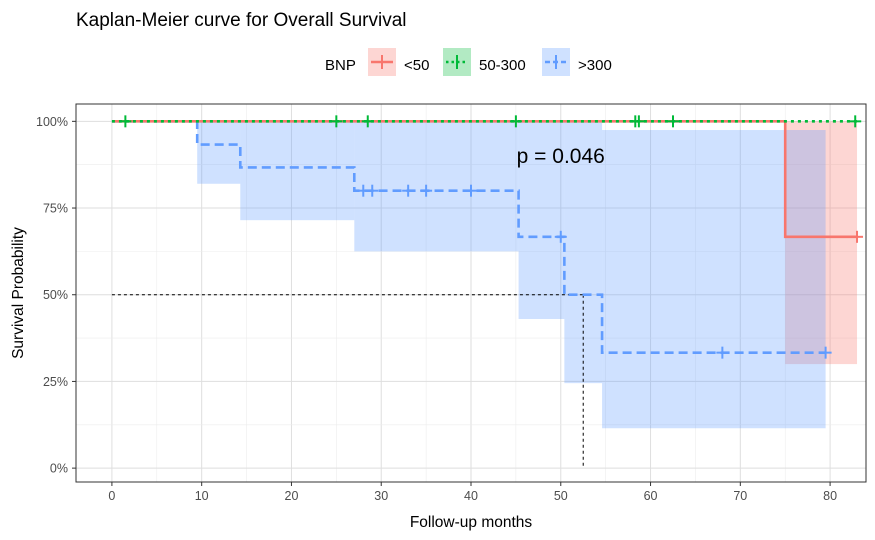 This screenshot has width=875, height=540. What do you see at coordinates (416, 65) in the screenshot?
I see `legend-label: <50` at bounding box center [416, 65].